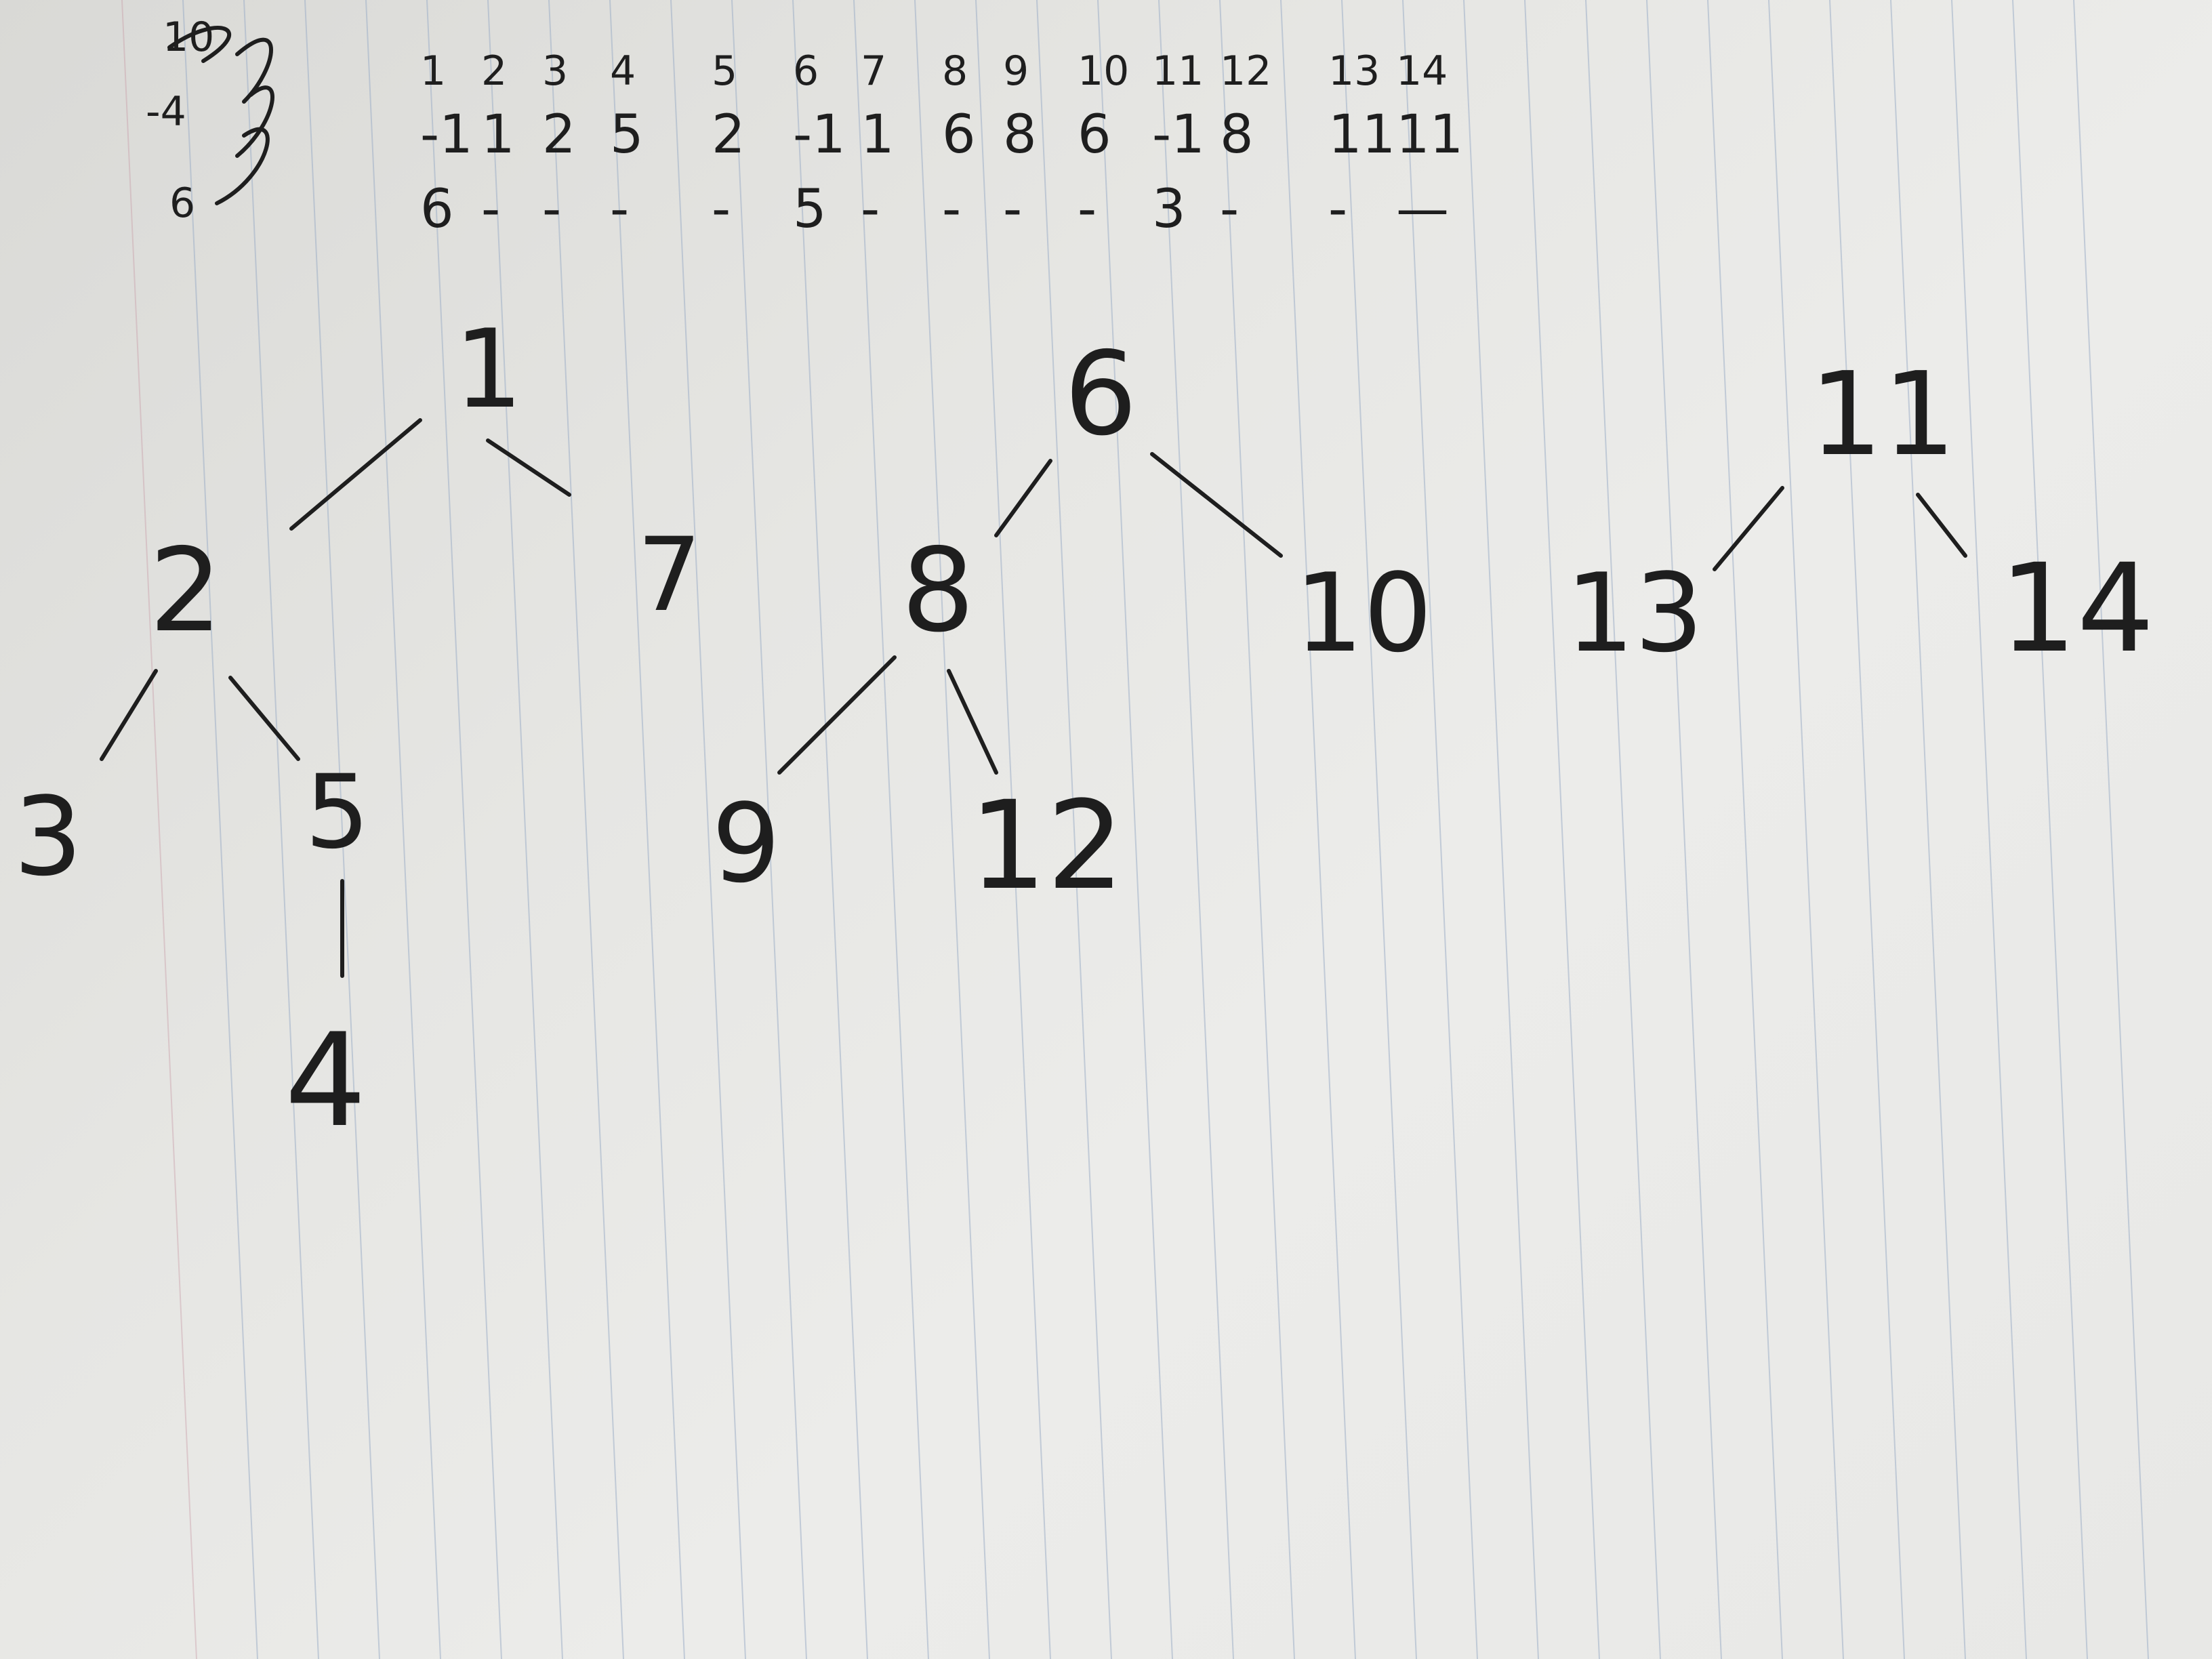  Describe the element at coordinates (182, 203) in the screenshot. I see `margin-mark-3: 6` at that location.